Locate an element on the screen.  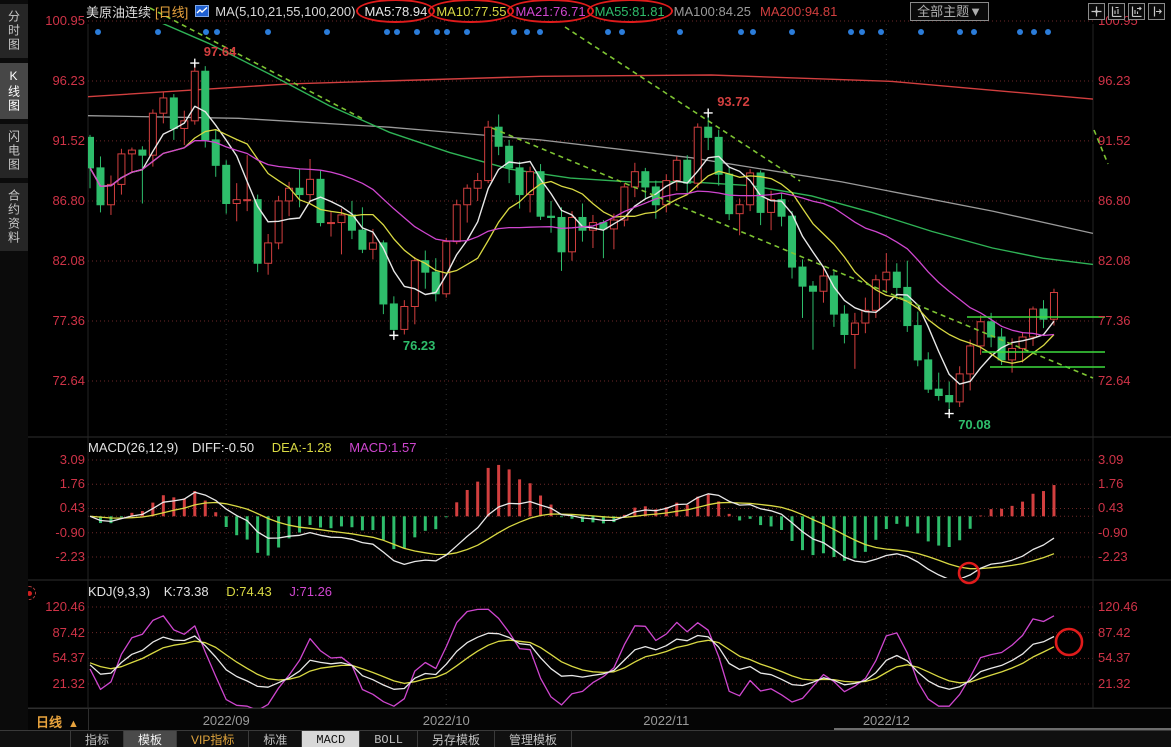
bottom-tab-0: 指标 is located at coordinates (97, 739).